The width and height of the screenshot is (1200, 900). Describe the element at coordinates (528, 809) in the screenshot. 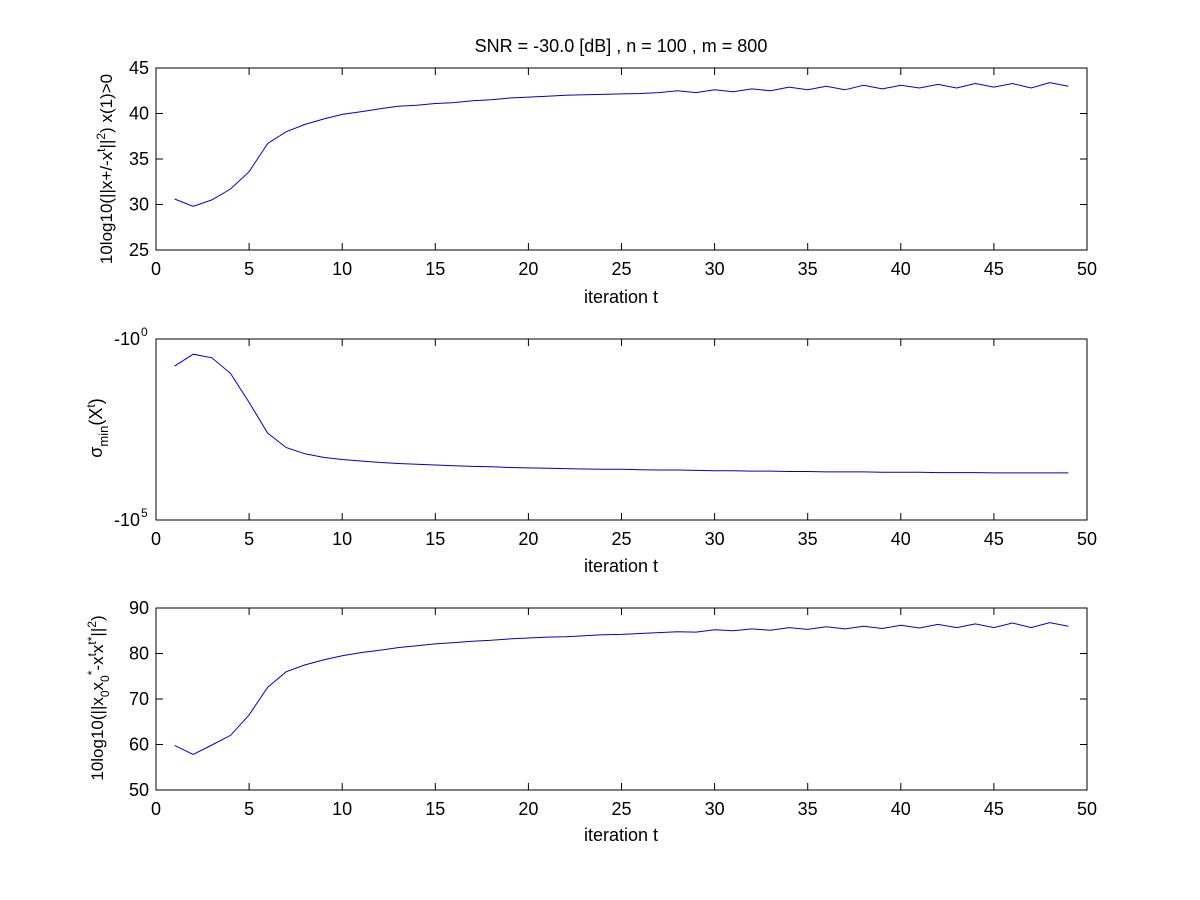

I see `bottom-xtick-label: 20` at that location.